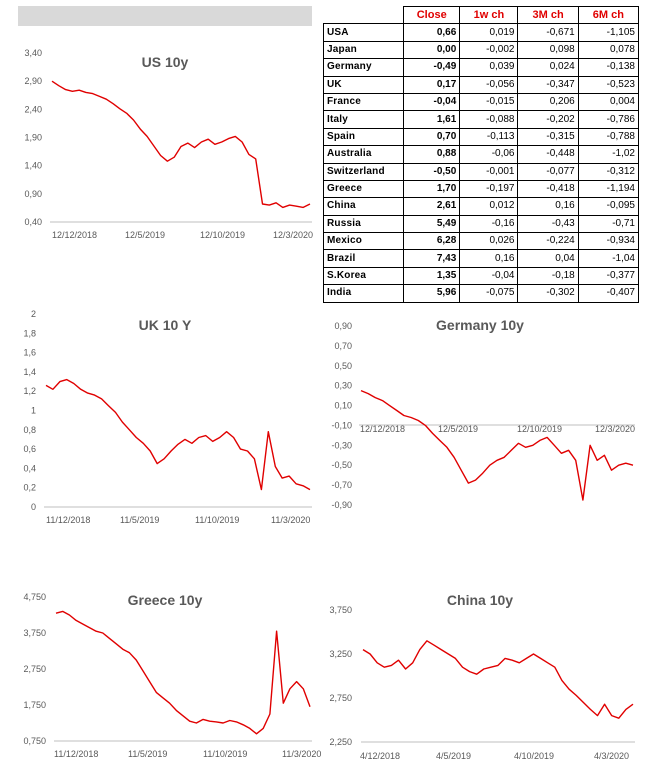  I want to click on chart-title: Germany 10y, so click(480, 325).